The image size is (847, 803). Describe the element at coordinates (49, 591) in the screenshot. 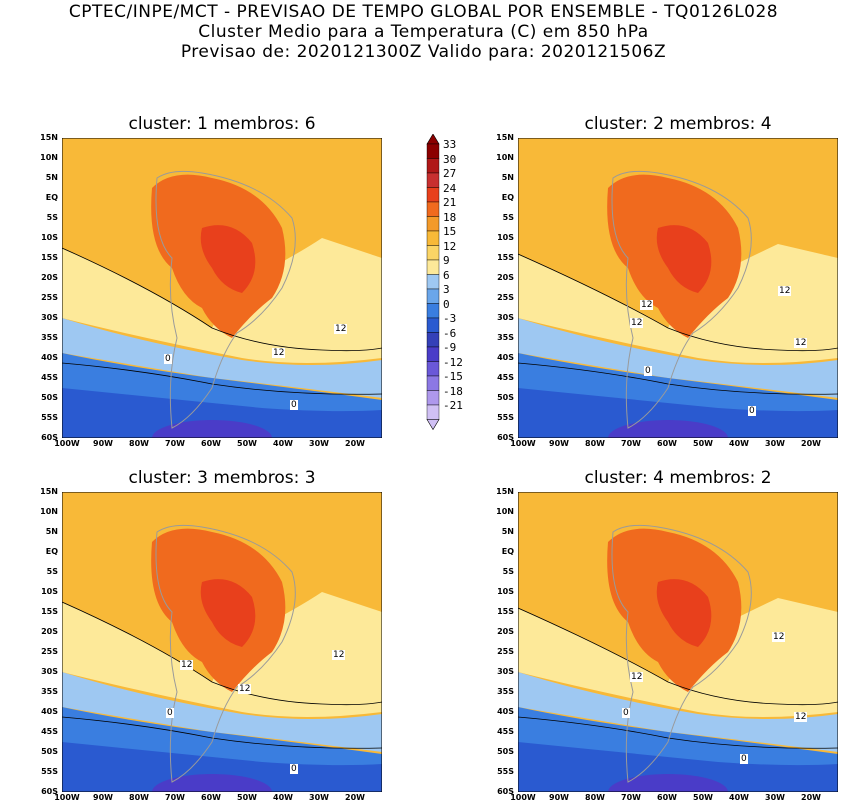

I see `latitude-label: 10S` at that location.